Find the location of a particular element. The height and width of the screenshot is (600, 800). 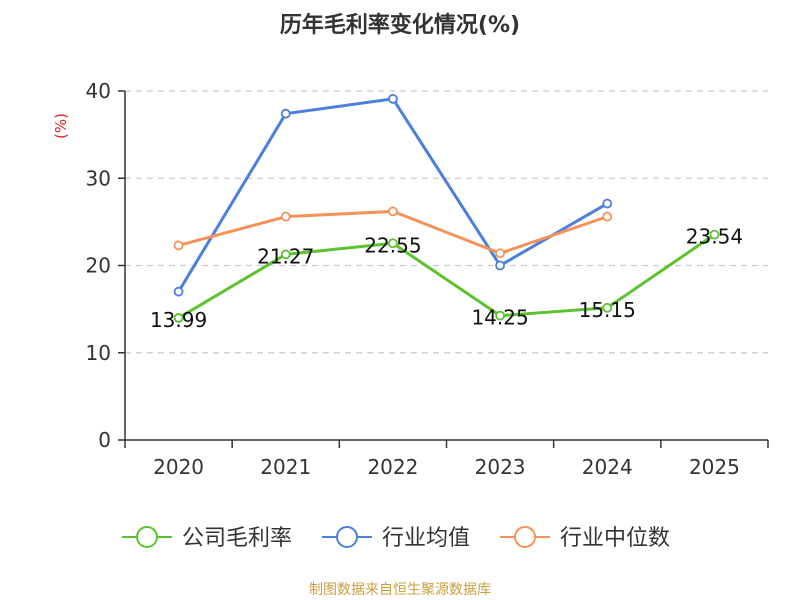

series-line is located at coordinates (446, 276).